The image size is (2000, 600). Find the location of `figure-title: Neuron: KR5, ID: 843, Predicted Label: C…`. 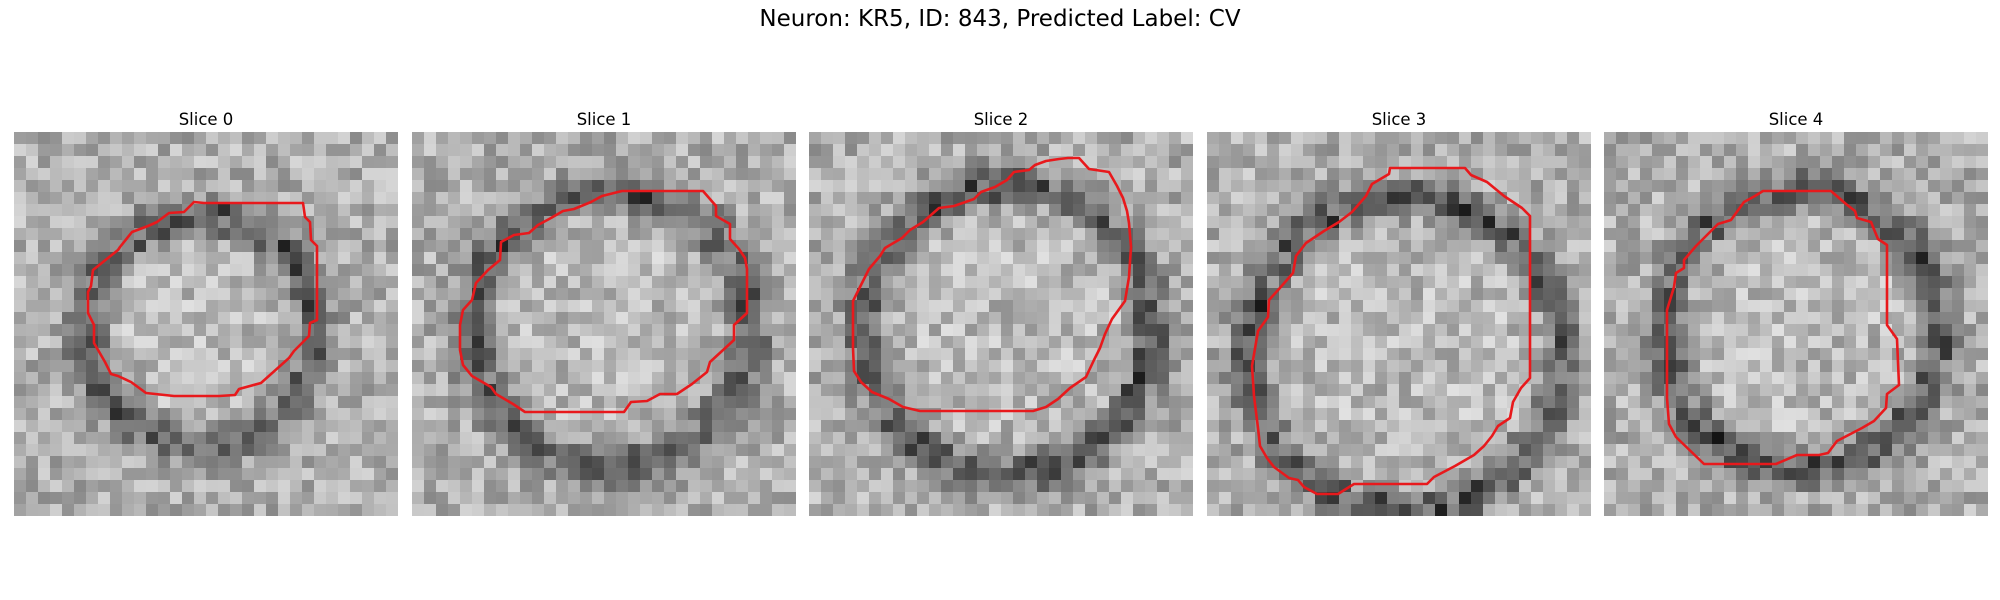

figure-title: Neuron: KR5, ID: 843, Predicted Label: C… is located at coordinates (1000, 19).